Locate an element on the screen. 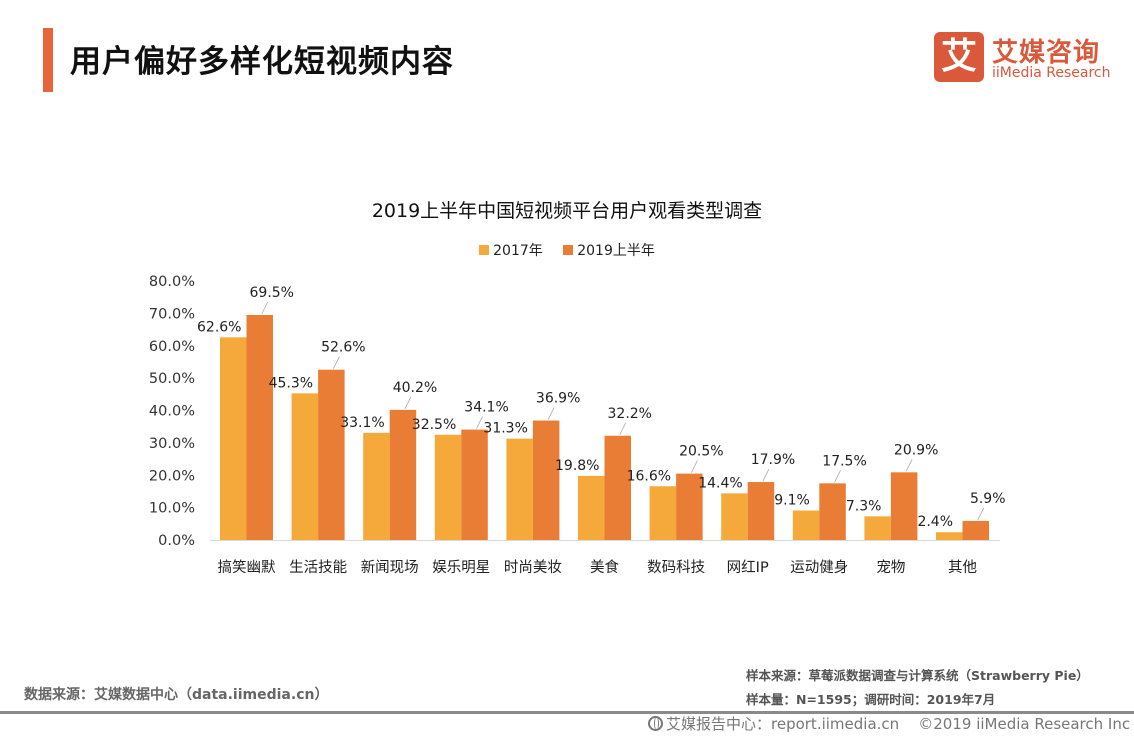 The width and height of the screenshot is (1134, 737). x-tick-label: 运动健身 is located at coordinates (819, 567).